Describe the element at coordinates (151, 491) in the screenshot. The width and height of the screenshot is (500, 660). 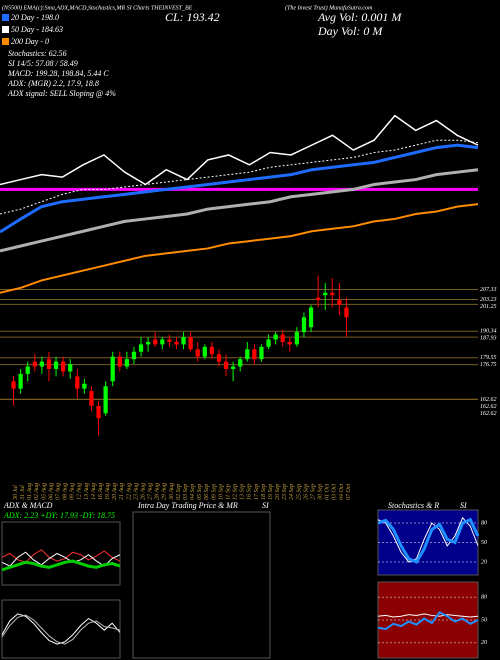
I see `x-tick-label: 27 Aug` at that location.